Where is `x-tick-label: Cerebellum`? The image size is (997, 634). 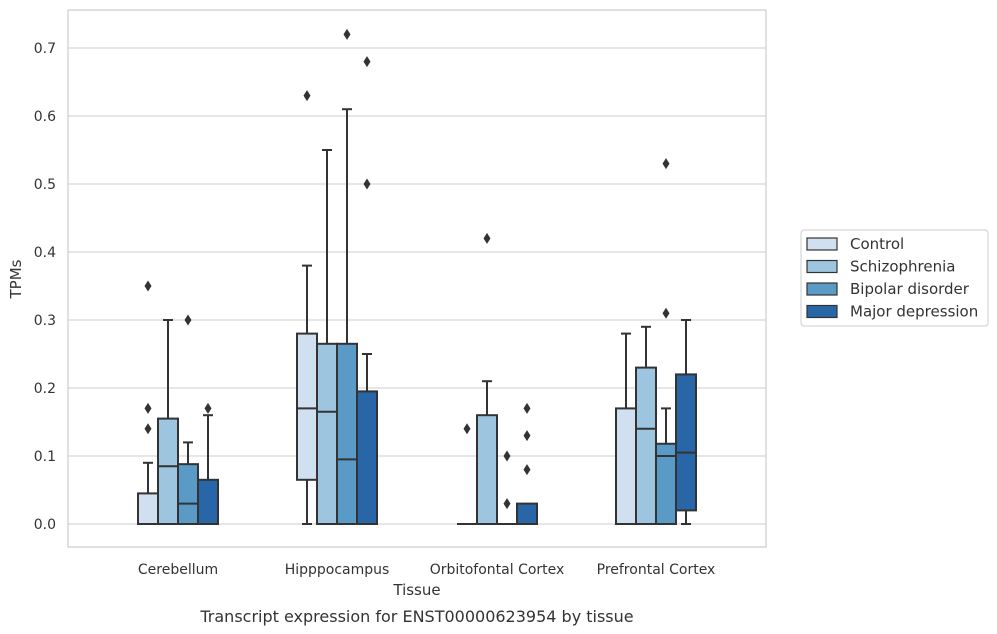 x-tick-label: Cerebellum is located at coordinates (178, 570).